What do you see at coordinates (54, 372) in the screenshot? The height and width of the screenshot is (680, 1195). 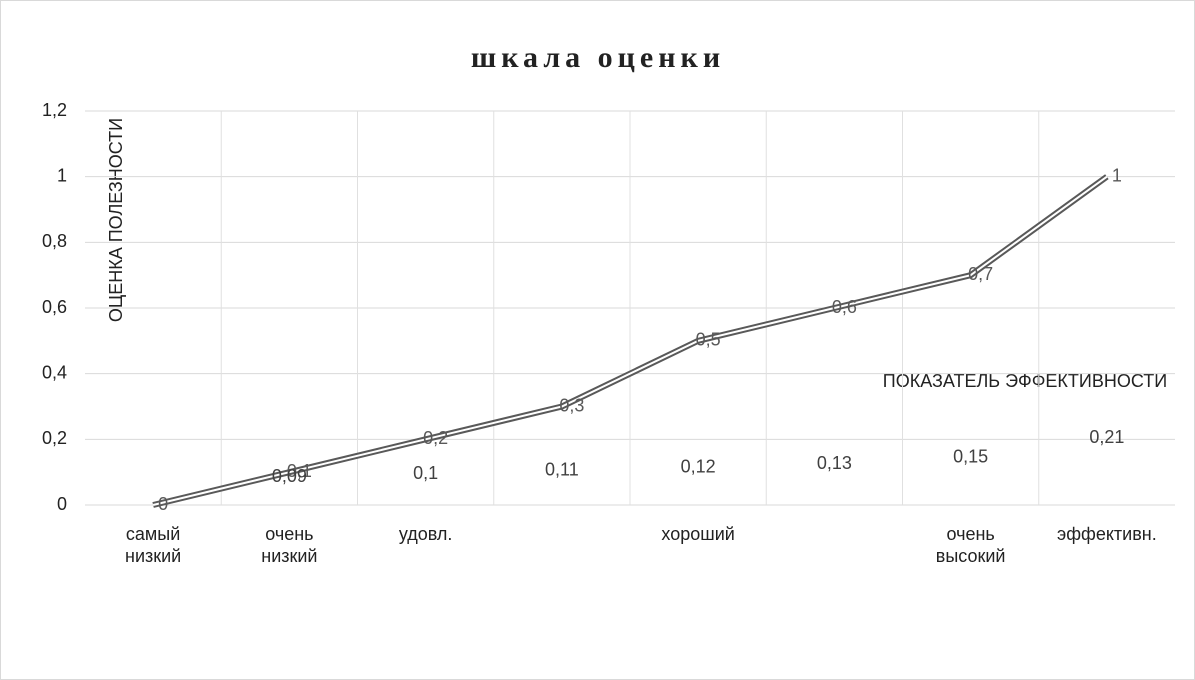 I see `y-tick-label: 0,4` at bounding box center [54, 372].